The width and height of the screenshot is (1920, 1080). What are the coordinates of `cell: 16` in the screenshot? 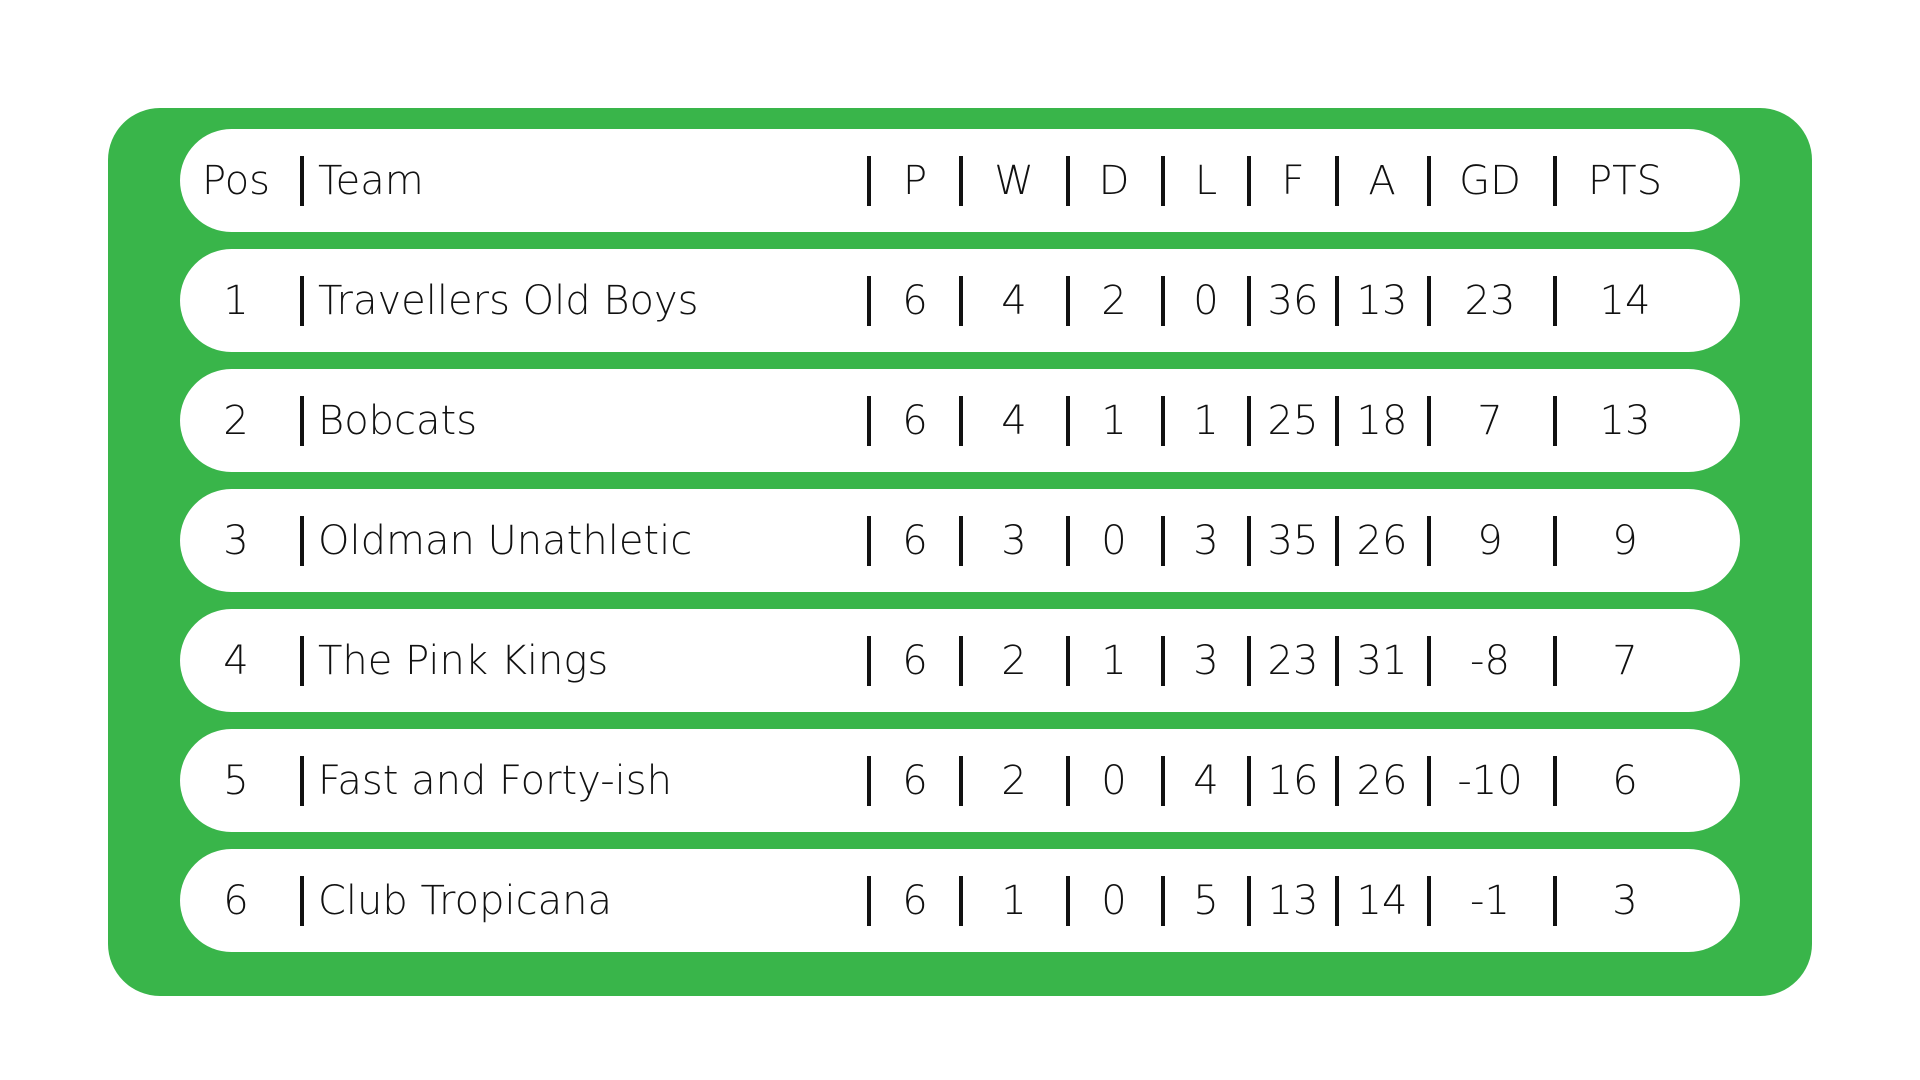 It's located at (1293, 780).